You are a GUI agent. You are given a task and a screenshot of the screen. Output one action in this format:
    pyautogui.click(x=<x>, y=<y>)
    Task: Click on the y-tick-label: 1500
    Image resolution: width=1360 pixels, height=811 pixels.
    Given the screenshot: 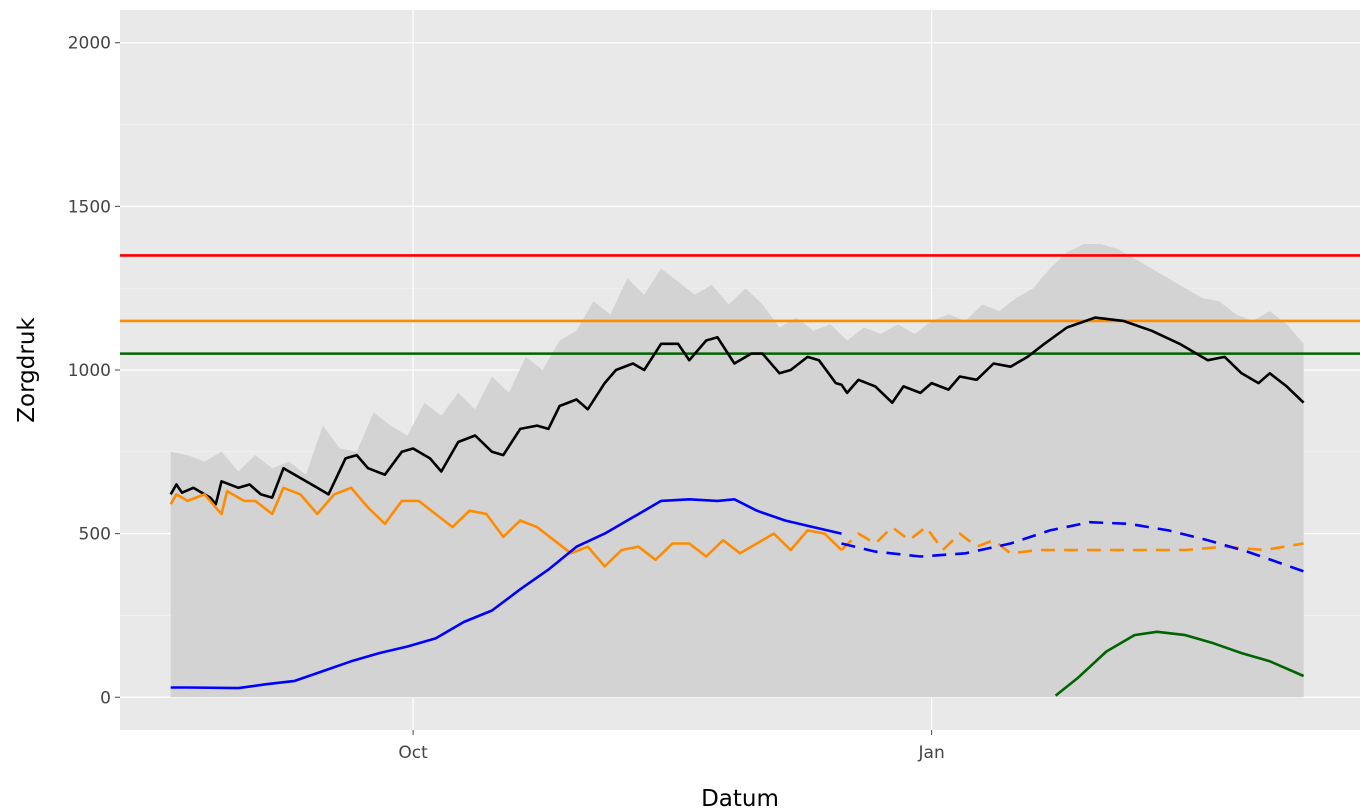 What is the action you would take?
    pyautogui.click(x=89, y=207)
    